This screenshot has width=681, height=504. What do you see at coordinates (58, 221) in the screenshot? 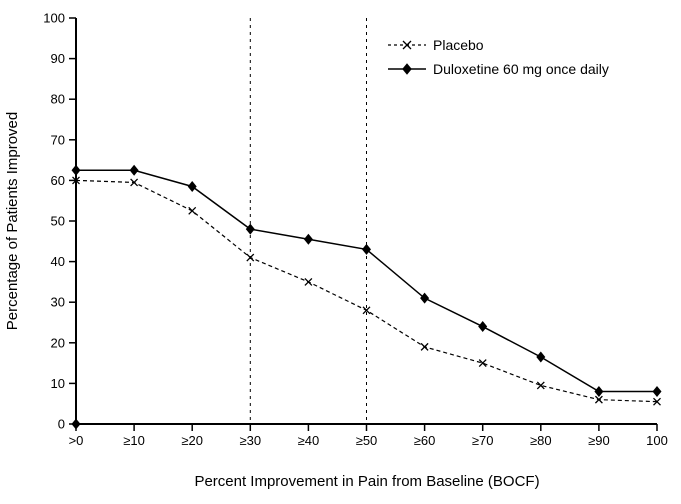
I see `y-tick-label: 50` at bounding box center [58, 221].